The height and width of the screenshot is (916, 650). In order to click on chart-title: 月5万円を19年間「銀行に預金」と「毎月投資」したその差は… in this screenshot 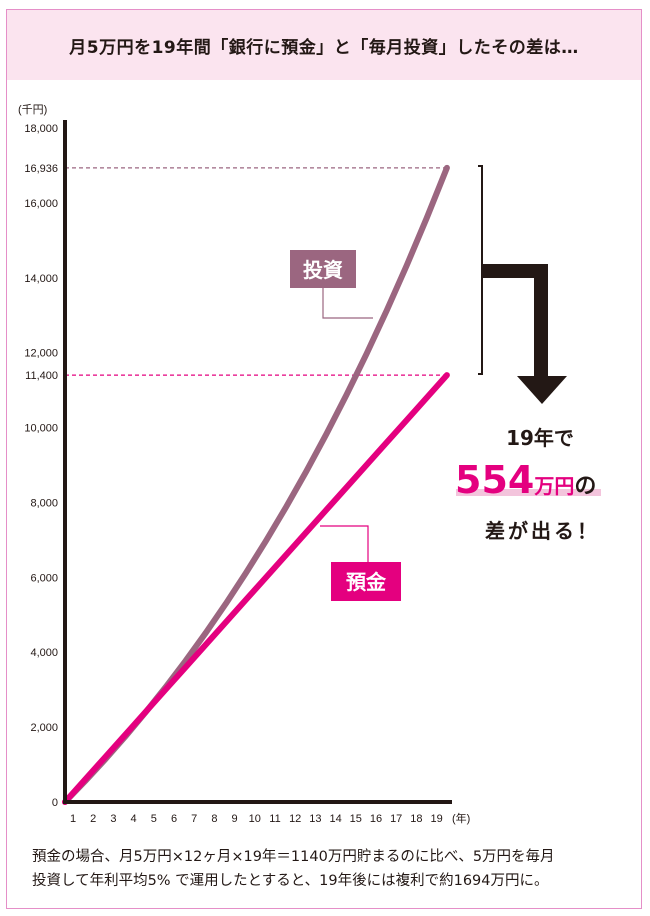, I will do `click(324, 45)`.